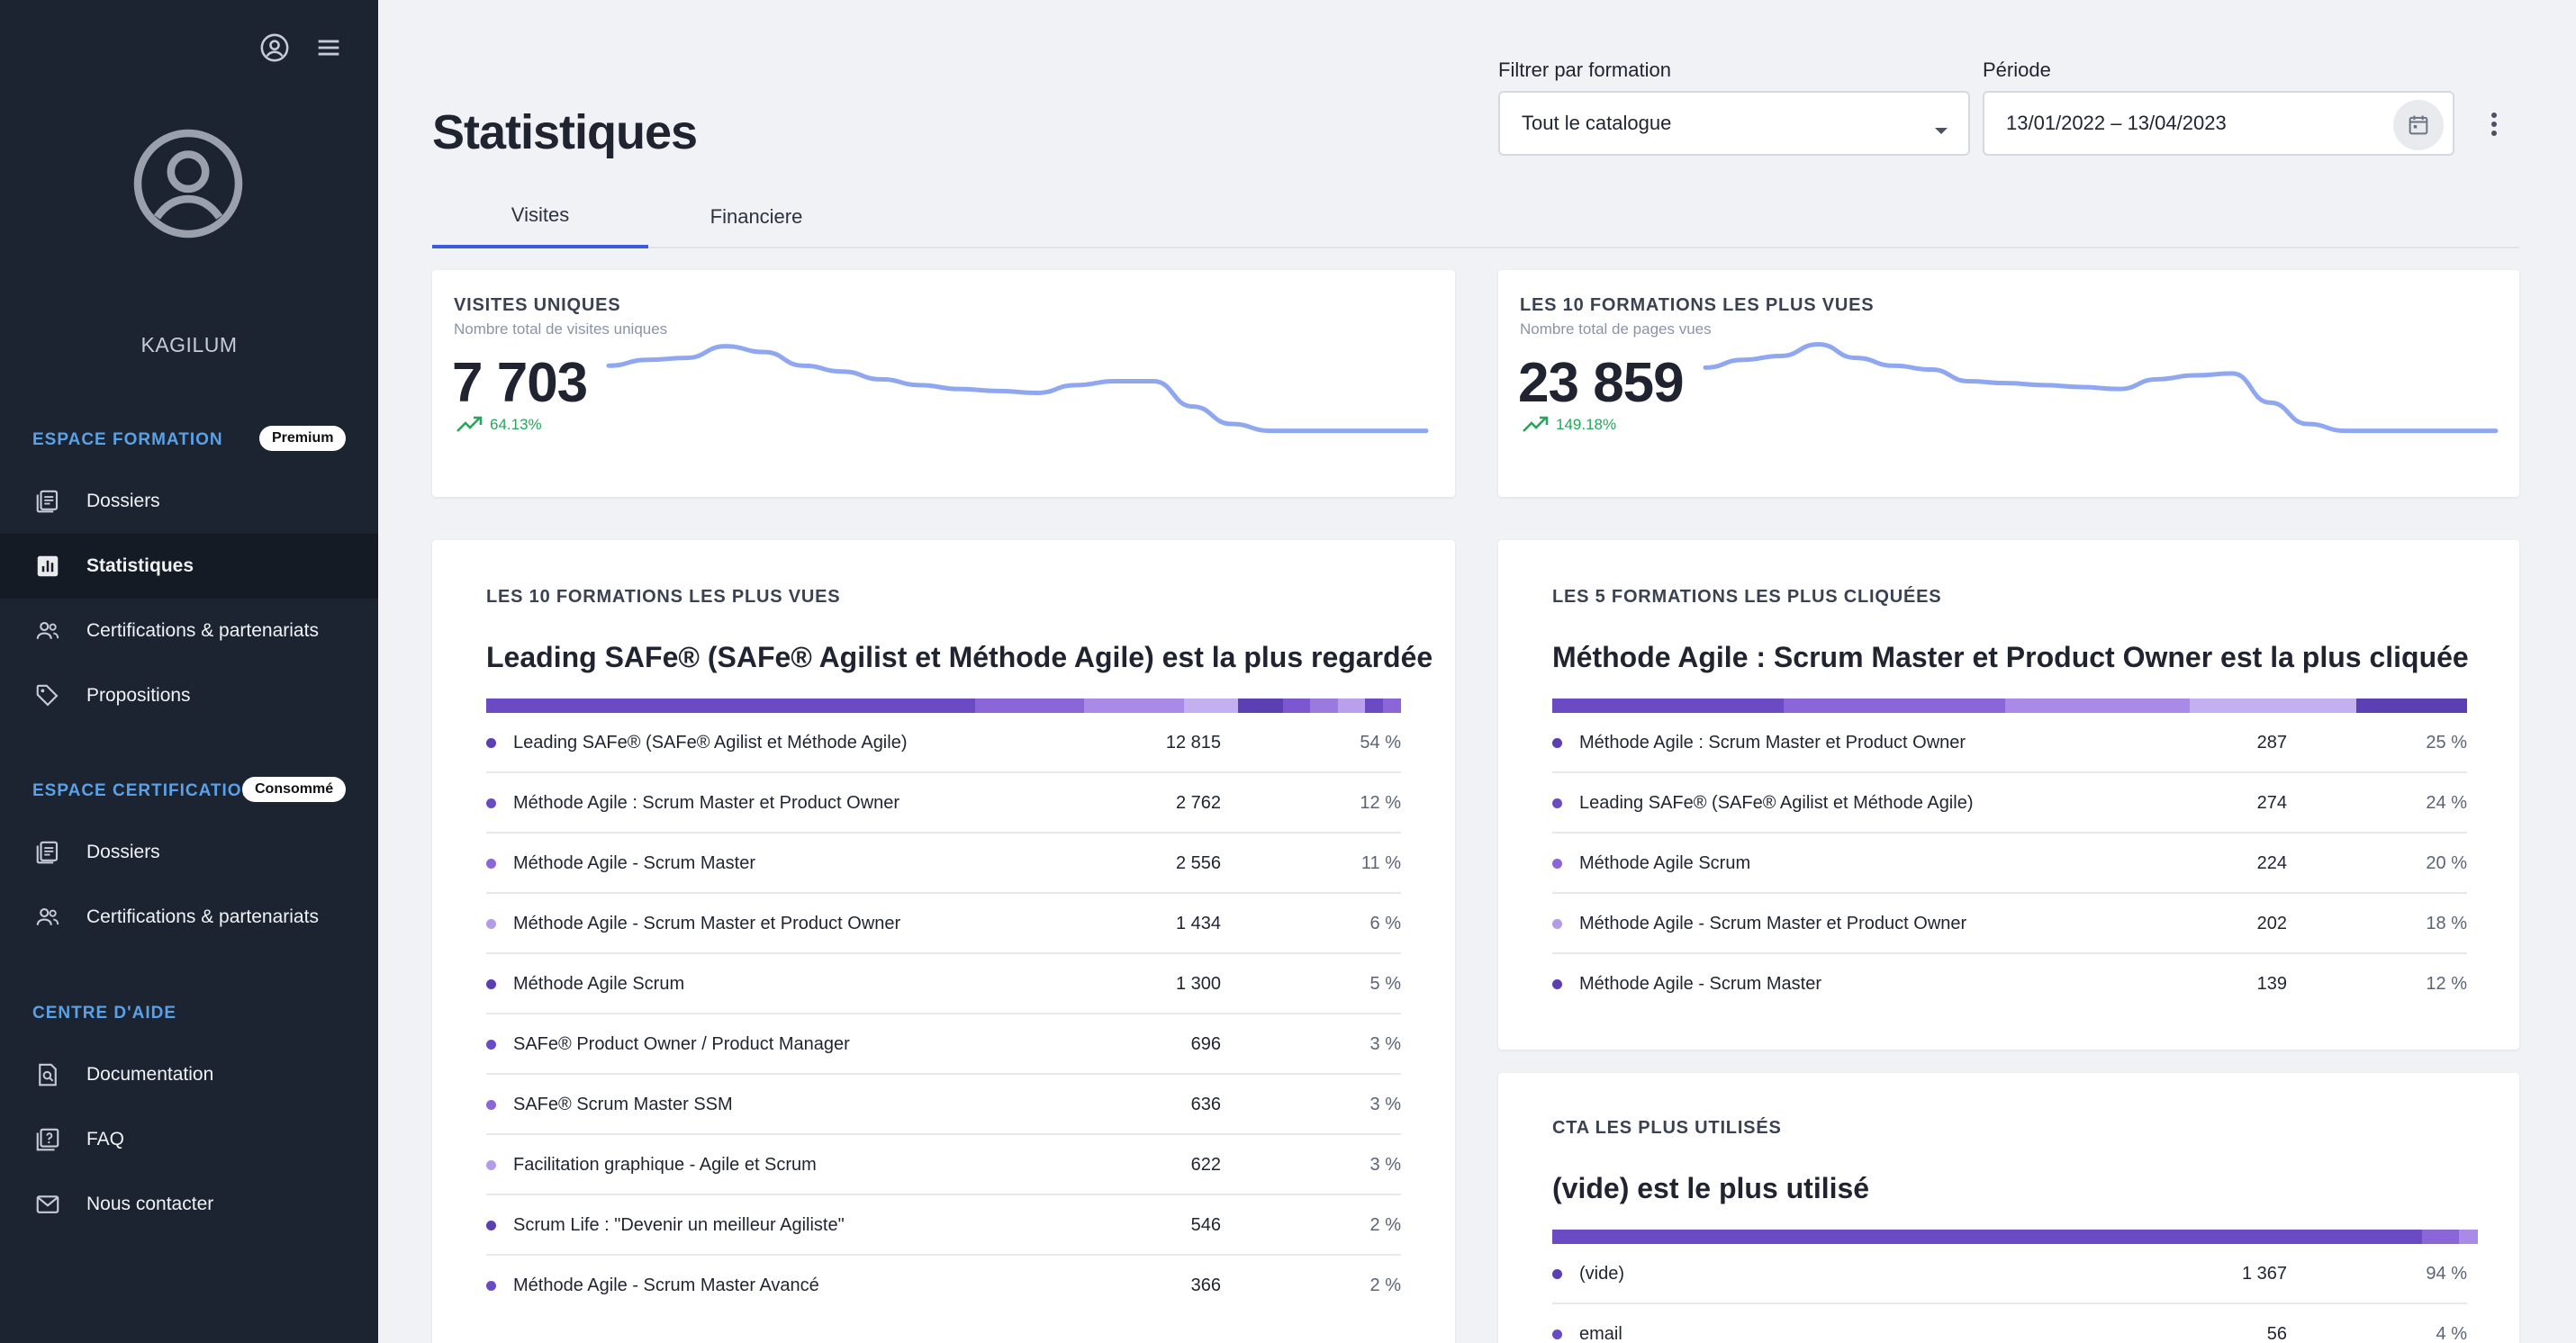  Describe the element at coordinates (2446, 863) in the screenshot. I see `item-percent: 20 %` at that location.